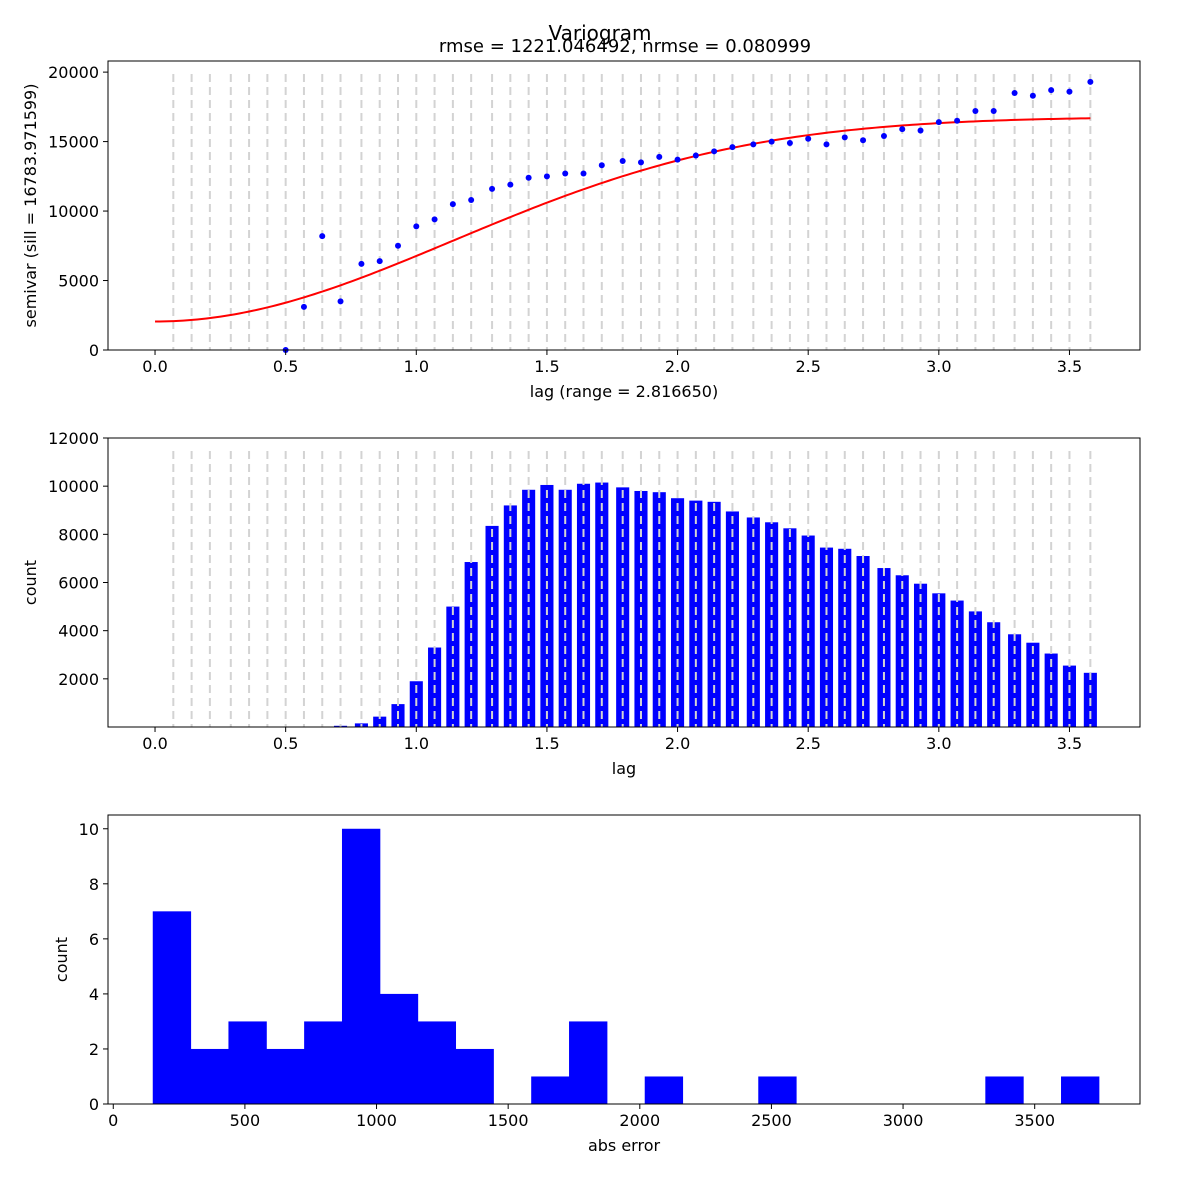 This screenshot has height=1200, width=1200. Describe the element at coordinates (546, 743) in the screenshot. I see `x-tick-label: 1.5` at that location.